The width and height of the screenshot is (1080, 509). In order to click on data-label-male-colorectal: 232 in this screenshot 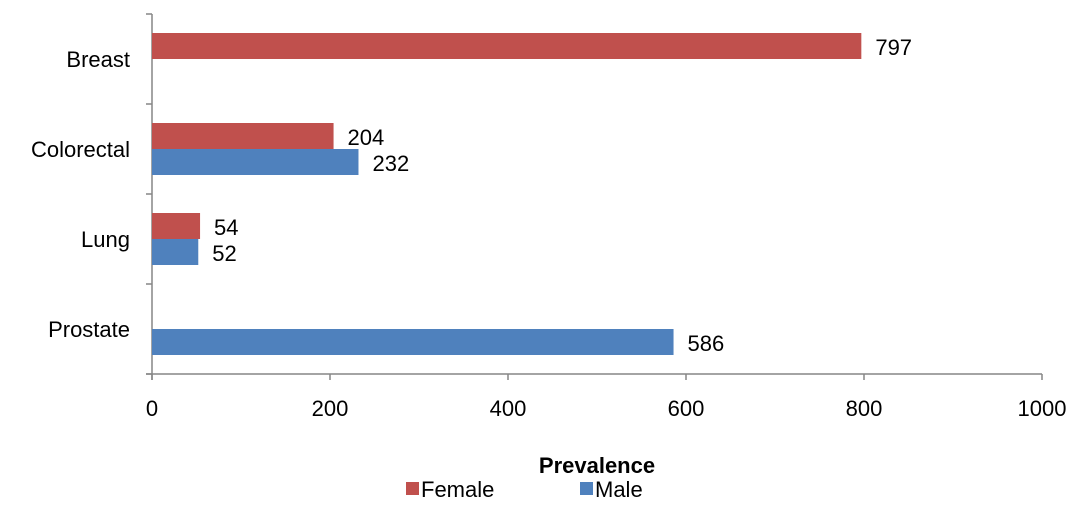, I will do `click(390, 163)`.